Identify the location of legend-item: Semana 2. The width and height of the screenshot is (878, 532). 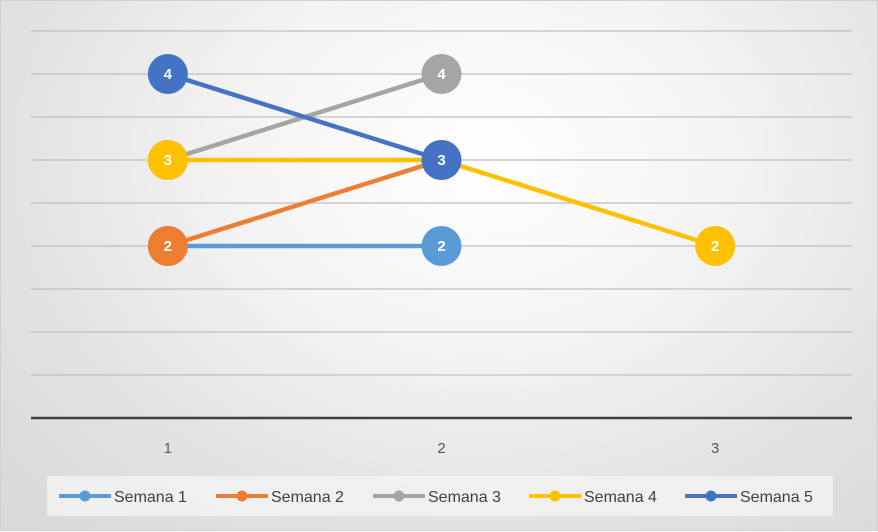
(280, 497).